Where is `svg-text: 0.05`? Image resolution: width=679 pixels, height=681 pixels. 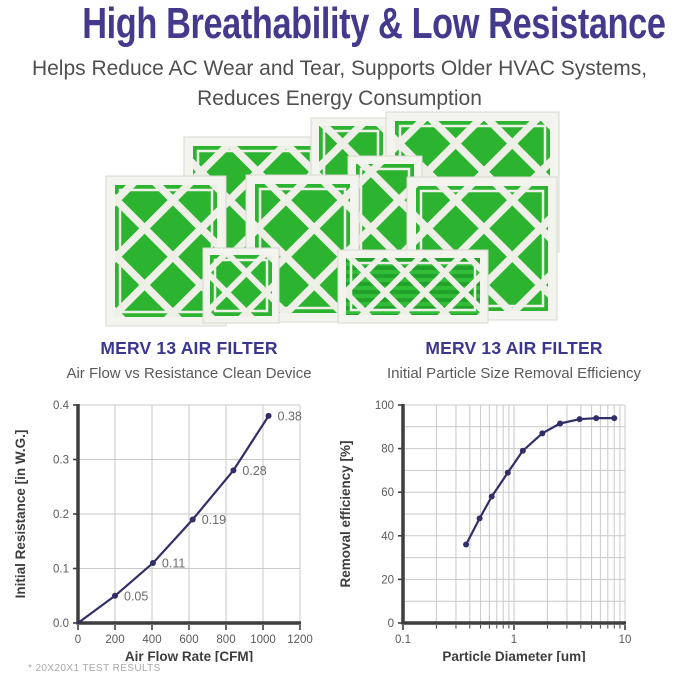 svg-text: 0.05 is located at coordinates (136, 596).